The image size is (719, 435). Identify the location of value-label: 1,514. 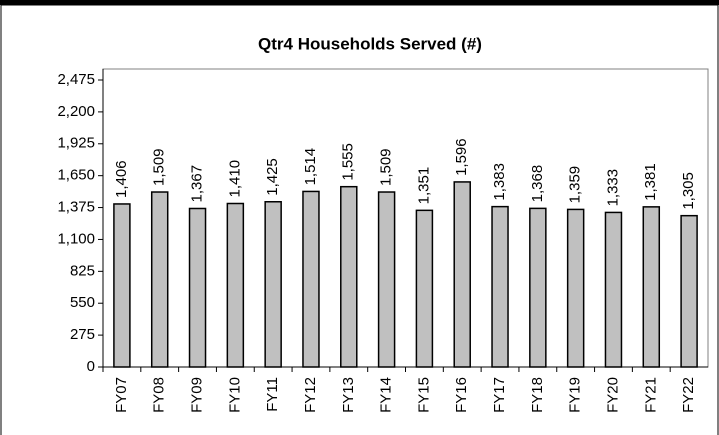
(310, 167).